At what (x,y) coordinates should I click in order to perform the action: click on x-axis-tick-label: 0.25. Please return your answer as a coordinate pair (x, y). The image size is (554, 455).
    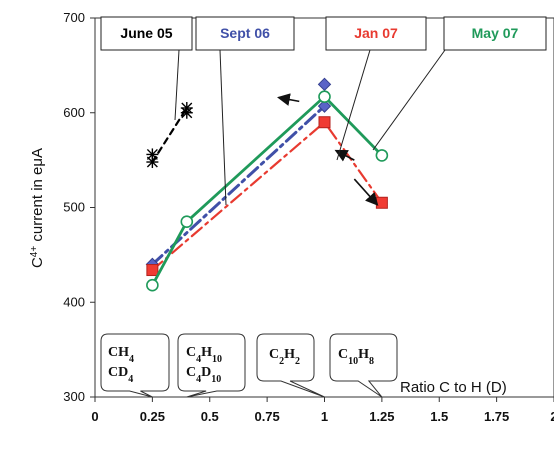
    Looking at the image, I should click on (152, 416).